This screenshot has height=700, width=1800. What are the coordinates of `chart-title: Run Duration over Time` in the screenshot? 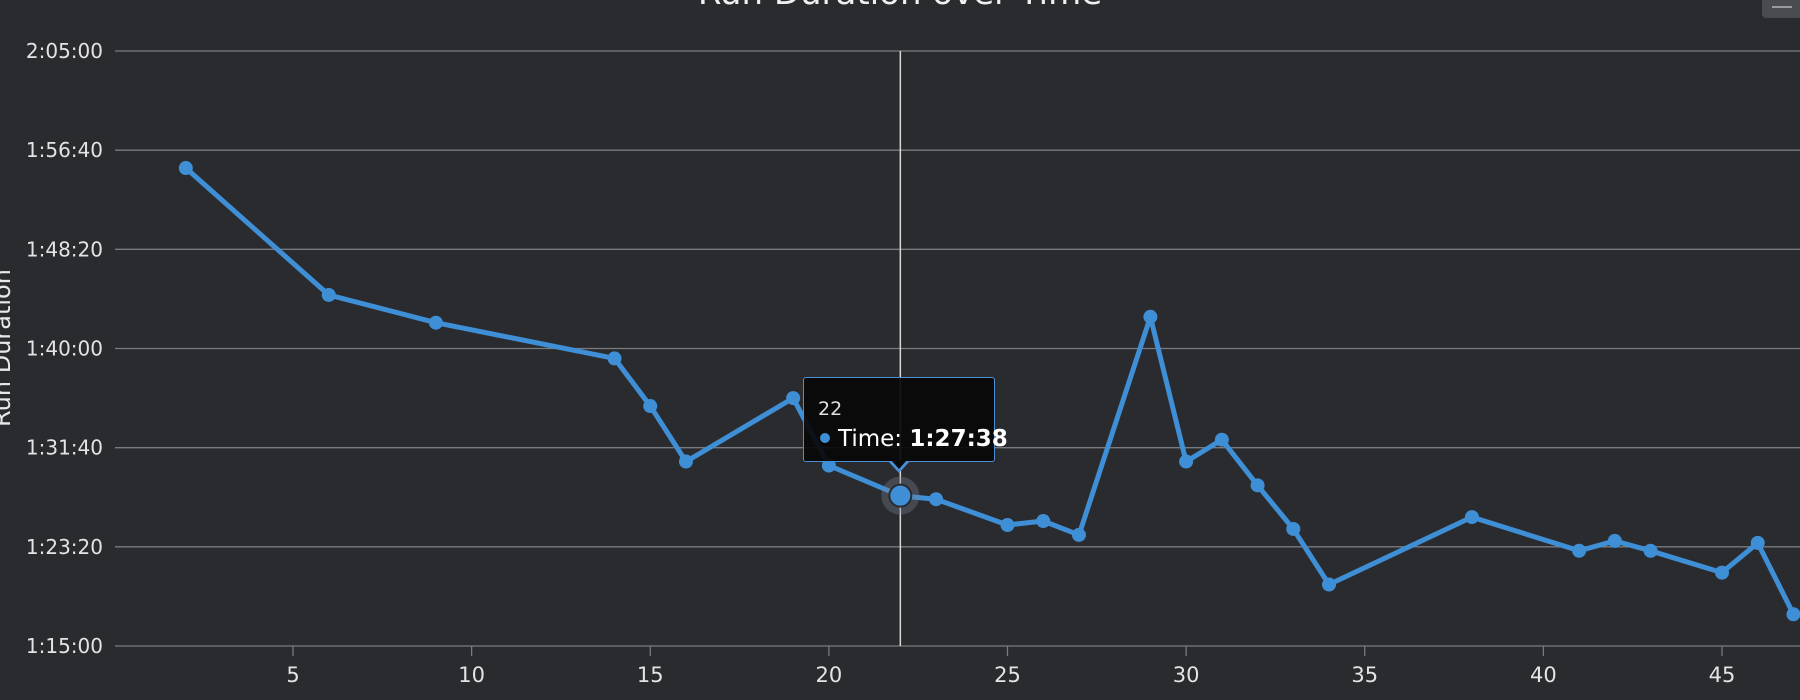 It's located at (900, 6).